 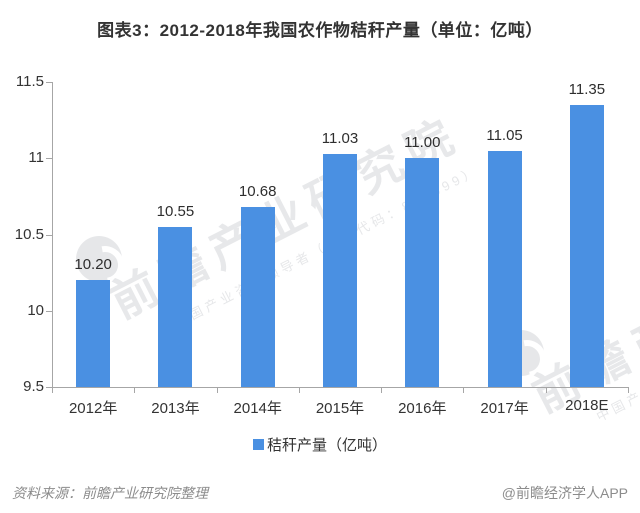 What do you see at coordinates (93, 408) in the screenshot?
I see `x-axis-category-label: 2012年` at bounding box center [93, 408].